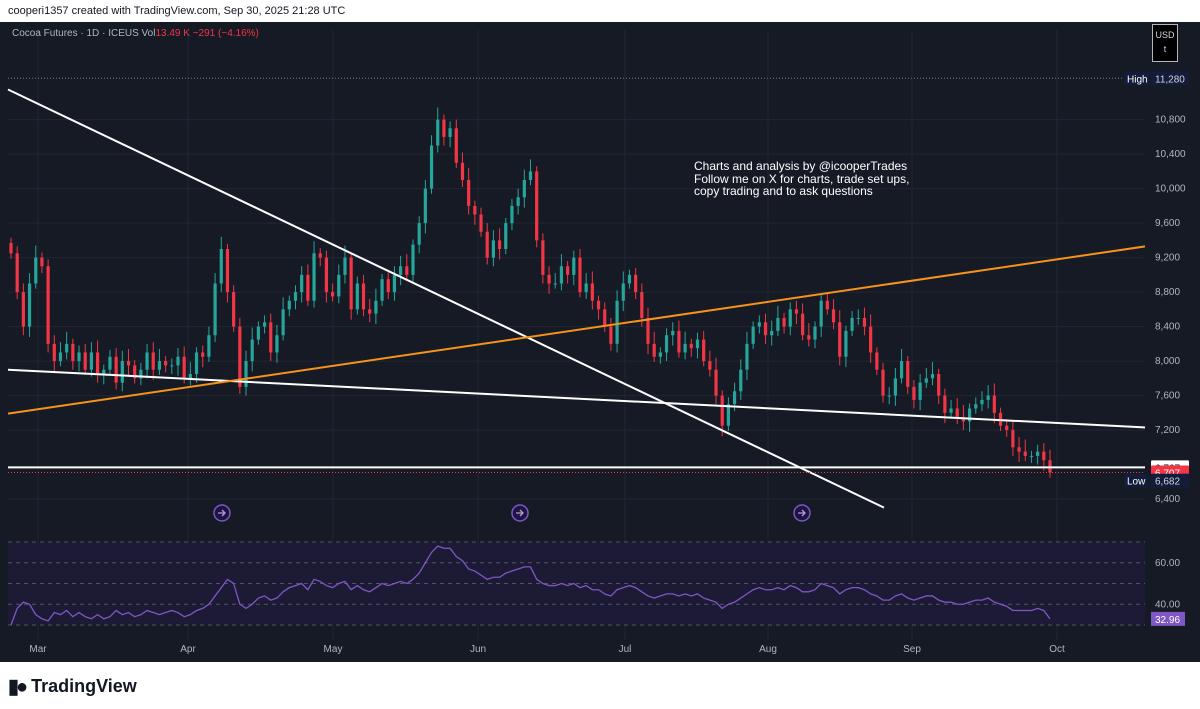 The image size is (1200, 709). What do you see at coordinates (600, 685) in the screenshot?
I see `brand-footer: ▮● TradingView` at bounding box center [600, 685].